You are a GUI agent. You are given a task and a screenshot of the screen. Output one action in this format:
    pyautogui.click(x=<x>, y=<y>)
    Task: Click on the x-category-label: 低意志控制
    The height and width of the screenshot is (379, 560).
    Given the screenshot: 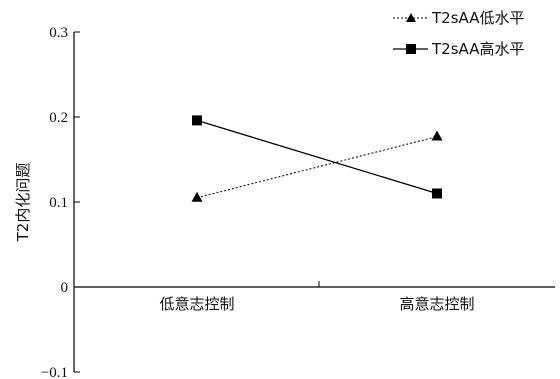 What is the action you would take?
    pyautogui.click(x=196, y=304)
    